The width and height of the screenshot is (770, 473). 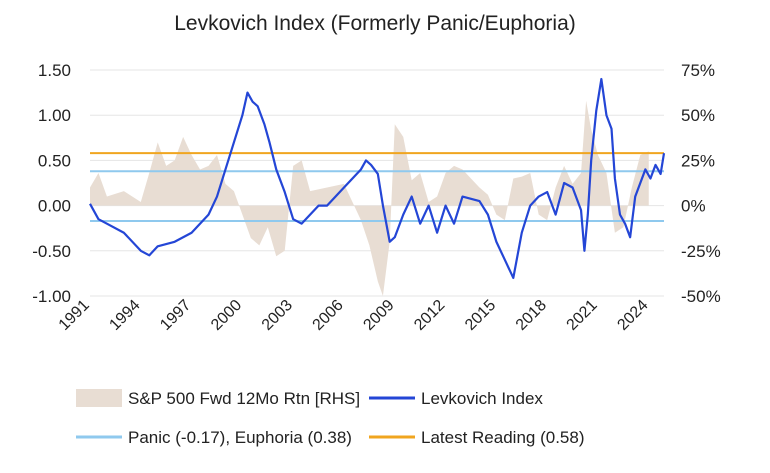 I want to click on x-tick-label: 2006, so click(x=328, y=315).